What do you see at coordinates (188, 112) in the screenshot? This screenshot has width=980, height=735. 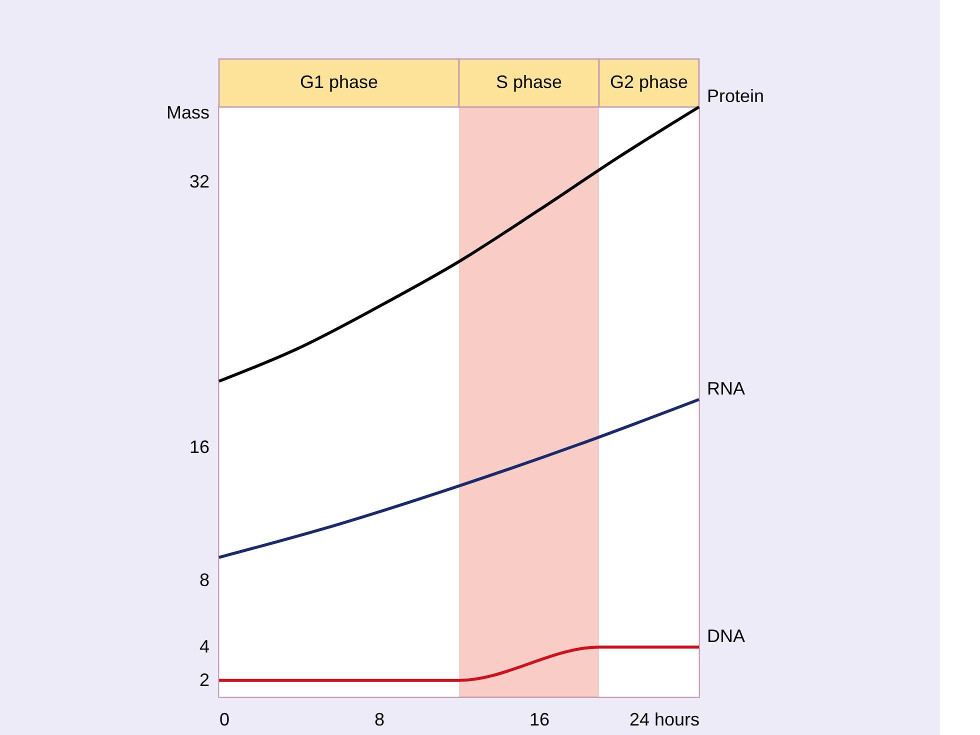 I see `y-axis-title: Mass` at bounding box center [188, 112].